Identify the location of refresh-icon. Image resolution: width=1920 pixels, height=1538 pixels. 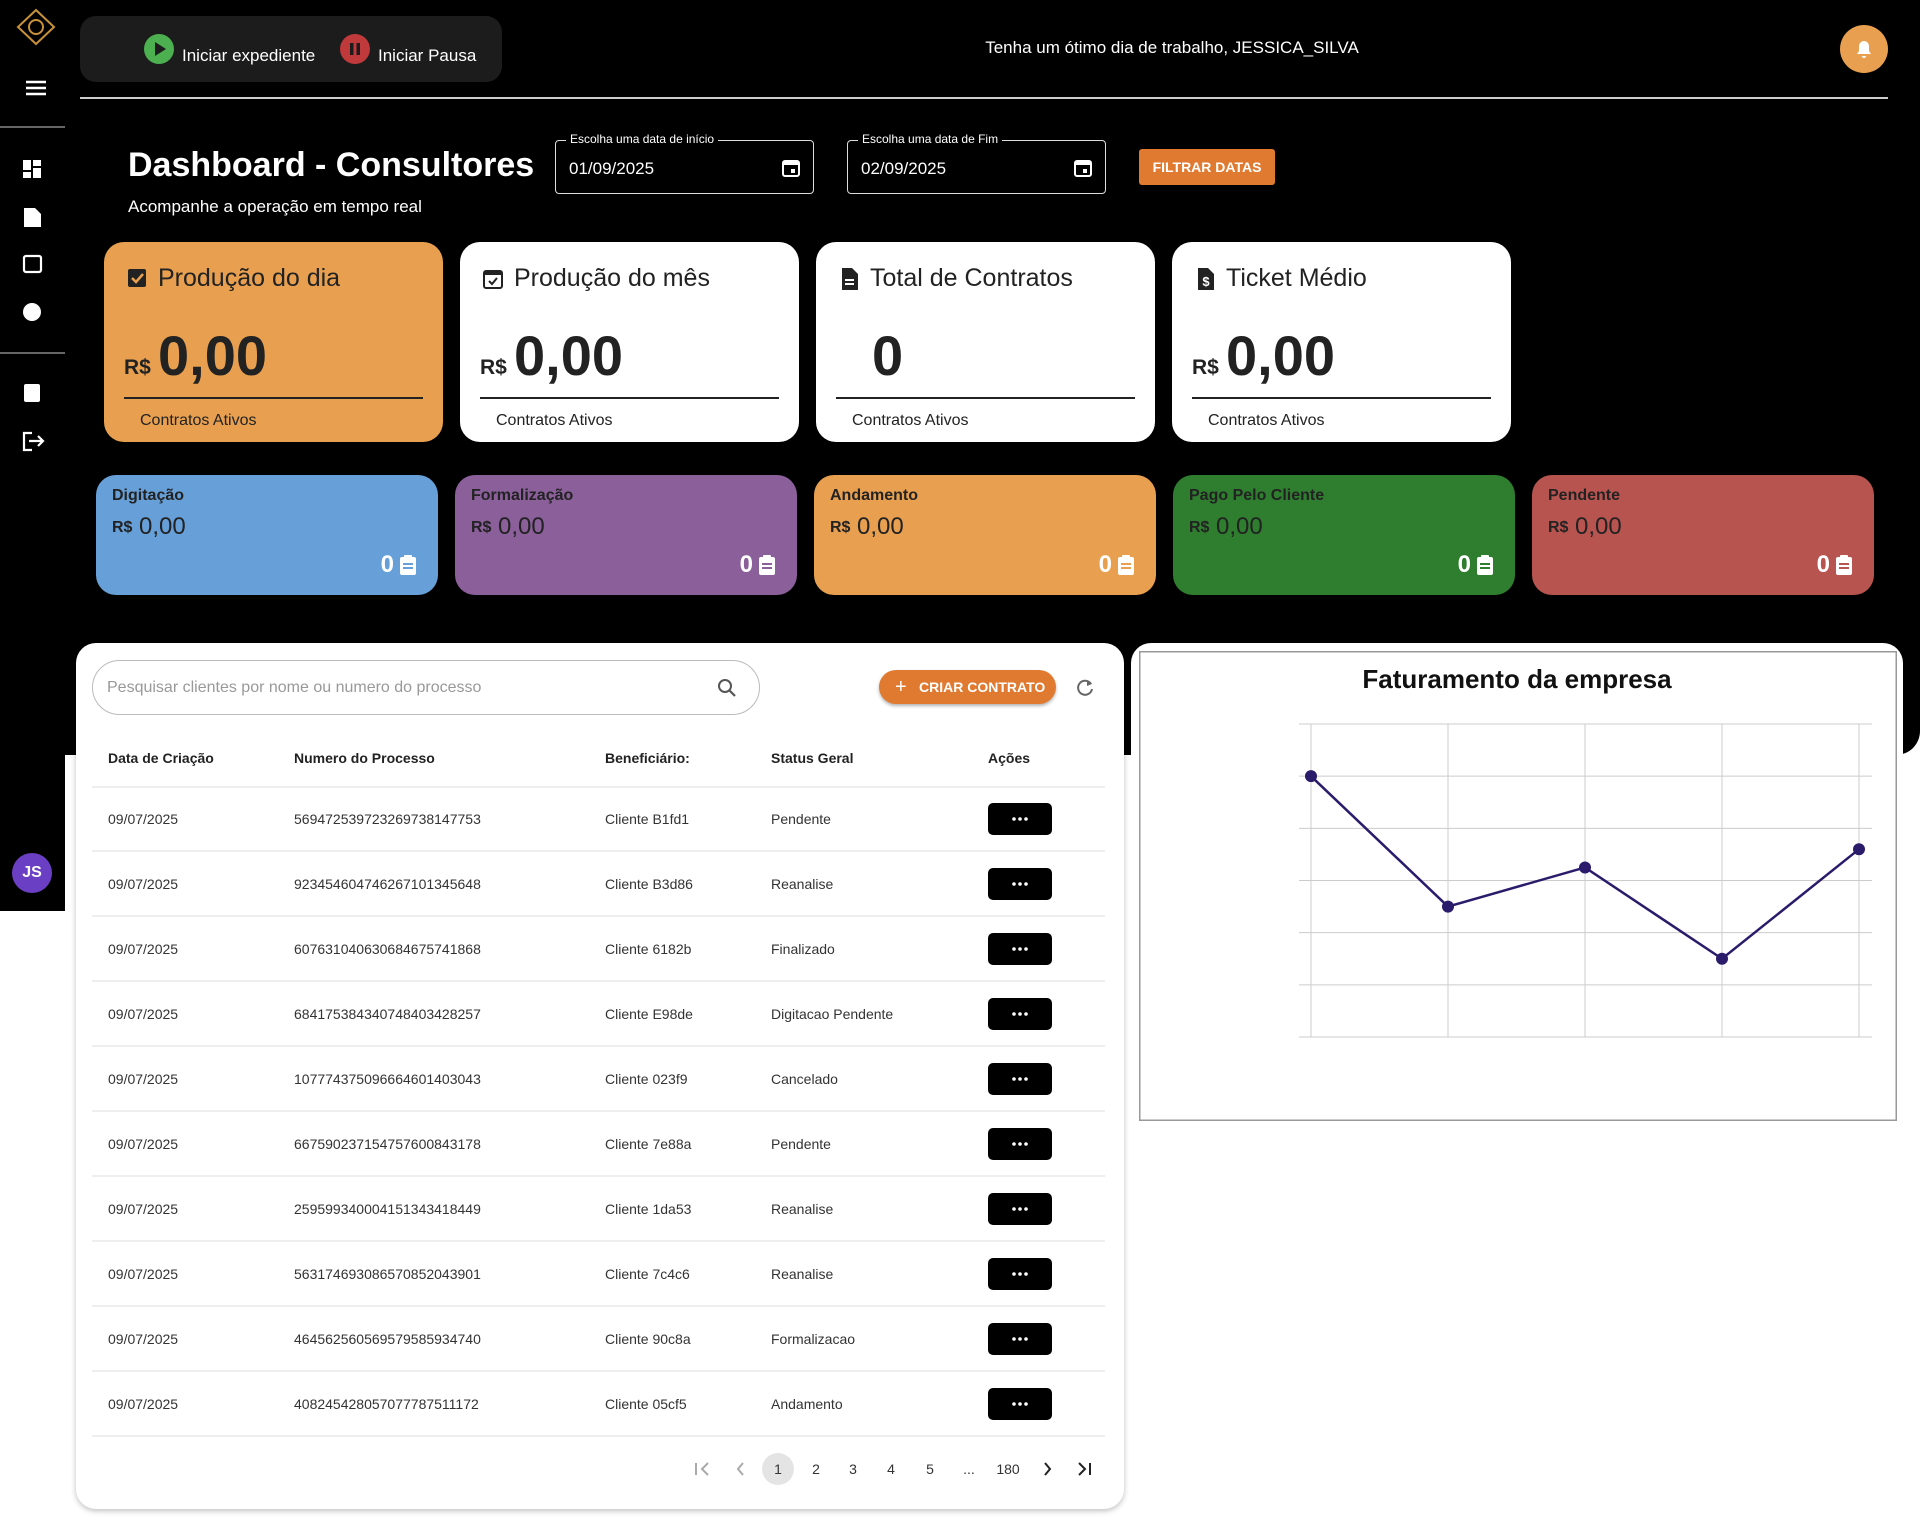
(1085, 688).